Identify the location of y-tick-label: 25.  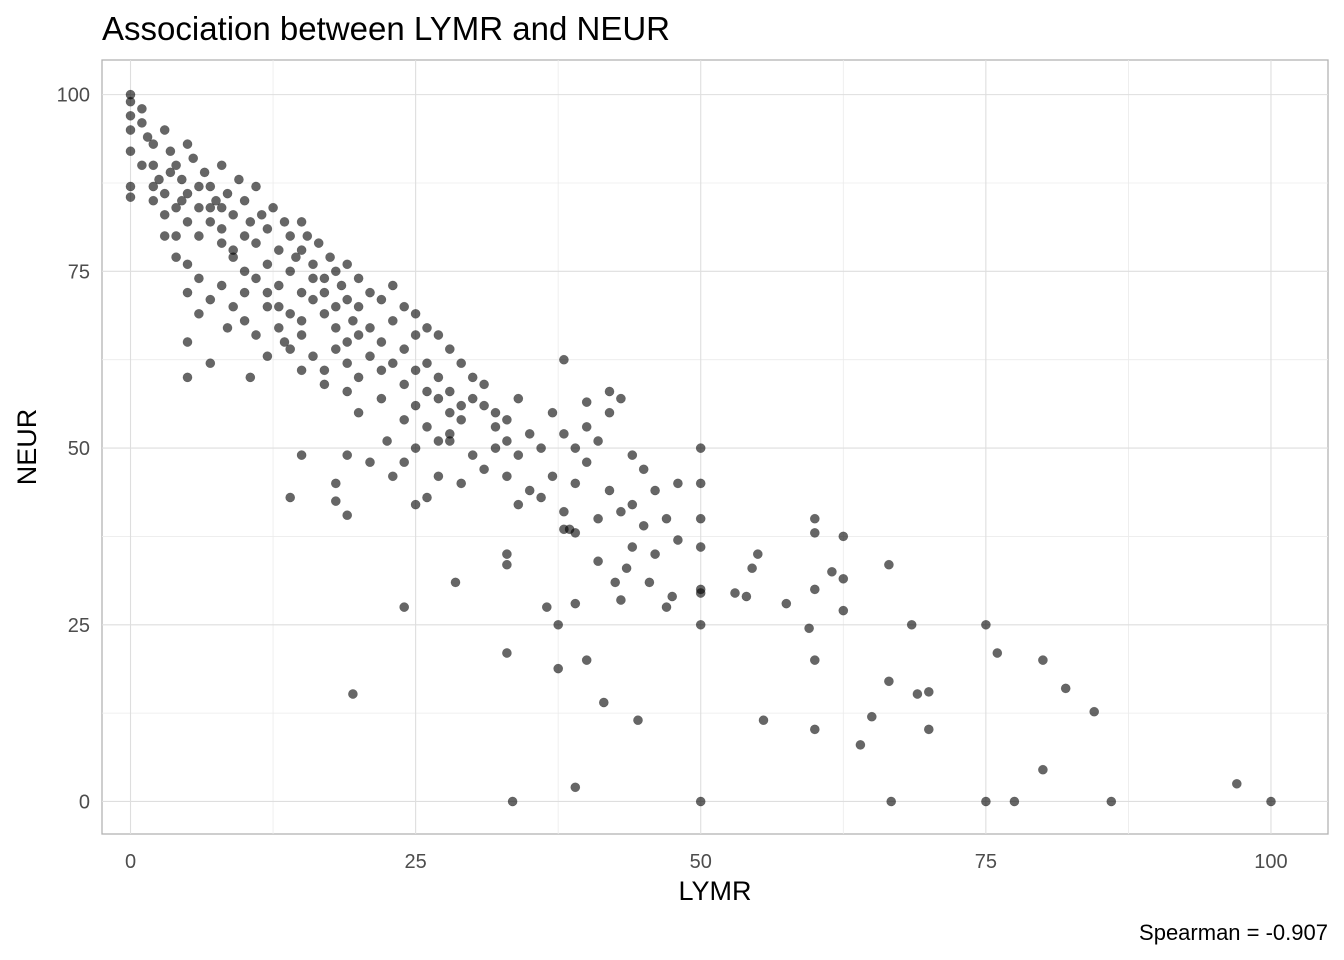
(79, 626).